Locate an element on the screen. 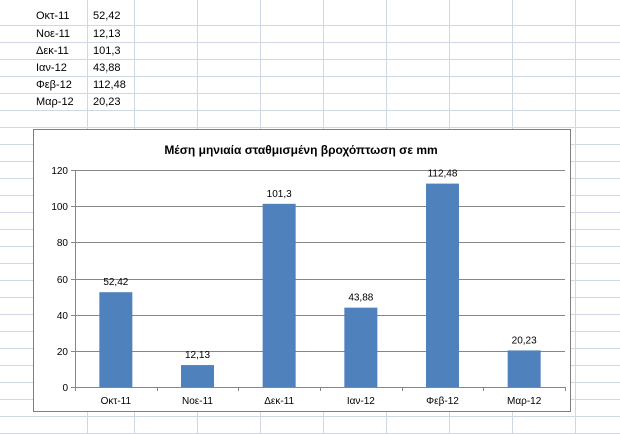  x-tick-label: Μαρ-12 is located at coordinates (524, 401).